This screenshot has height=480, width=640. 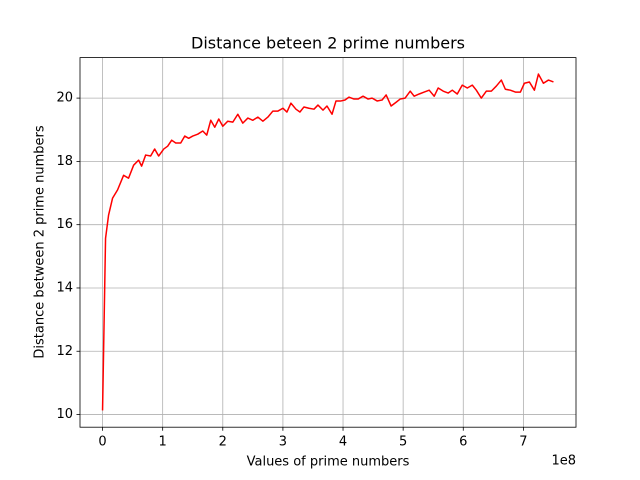 I want to click on x-tick-label: 2, so click(x=223, y=442).